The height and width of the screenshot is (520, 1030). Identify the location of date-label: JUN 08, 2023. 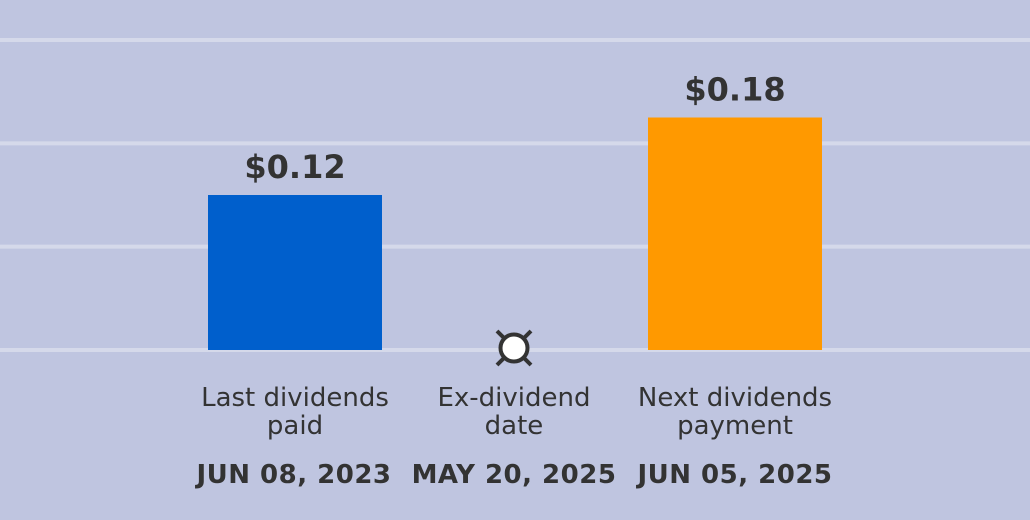
(292, 475).